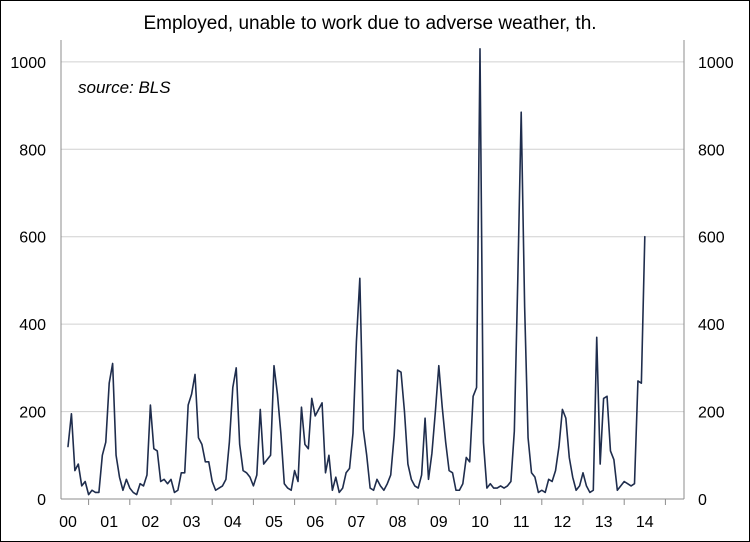 The image size is (750, 542). I want to click on x-tick-label: 03, so click(192, 522).